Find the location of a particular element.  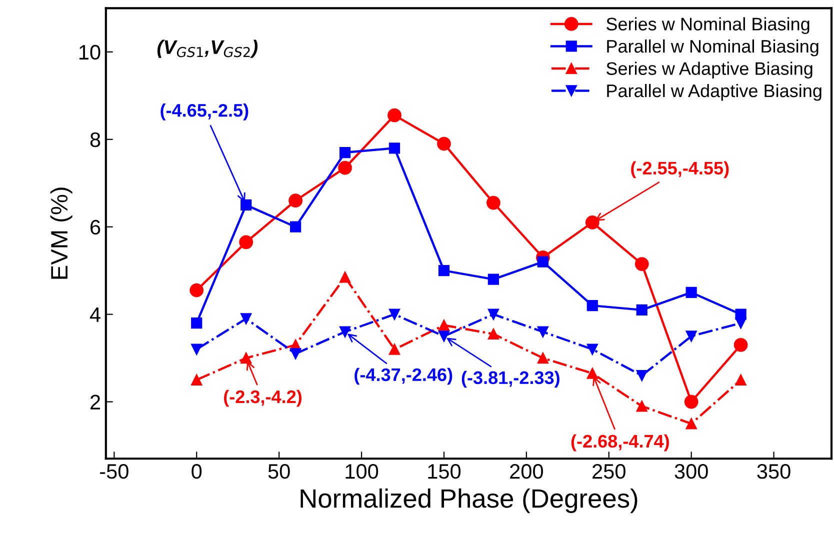

annotation: (-3.81,-2.33) is located at coordinates (511, 379).